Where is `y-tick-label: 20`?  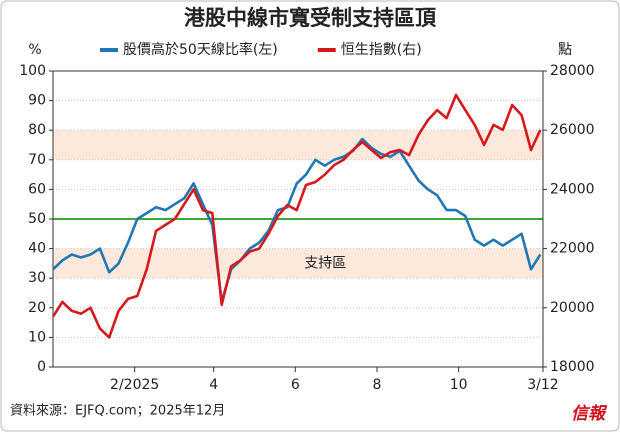 y-tick-label: 20 is located at coordinates (37, 308).